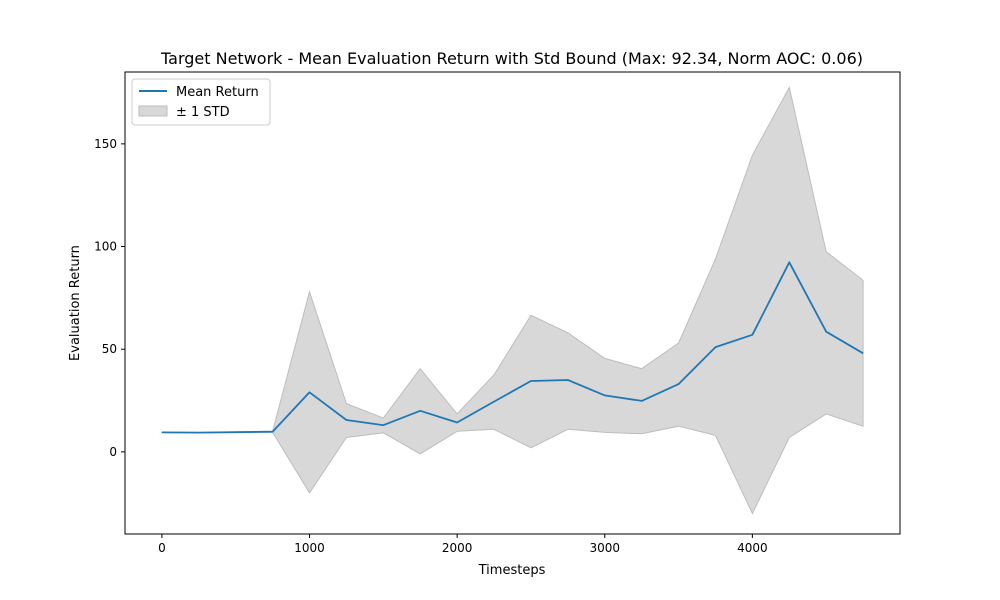  What do you see at coordinates (309, 548) in the screenshot?
I see `x-tick-label: 1000` at bounding box center [309, 548].